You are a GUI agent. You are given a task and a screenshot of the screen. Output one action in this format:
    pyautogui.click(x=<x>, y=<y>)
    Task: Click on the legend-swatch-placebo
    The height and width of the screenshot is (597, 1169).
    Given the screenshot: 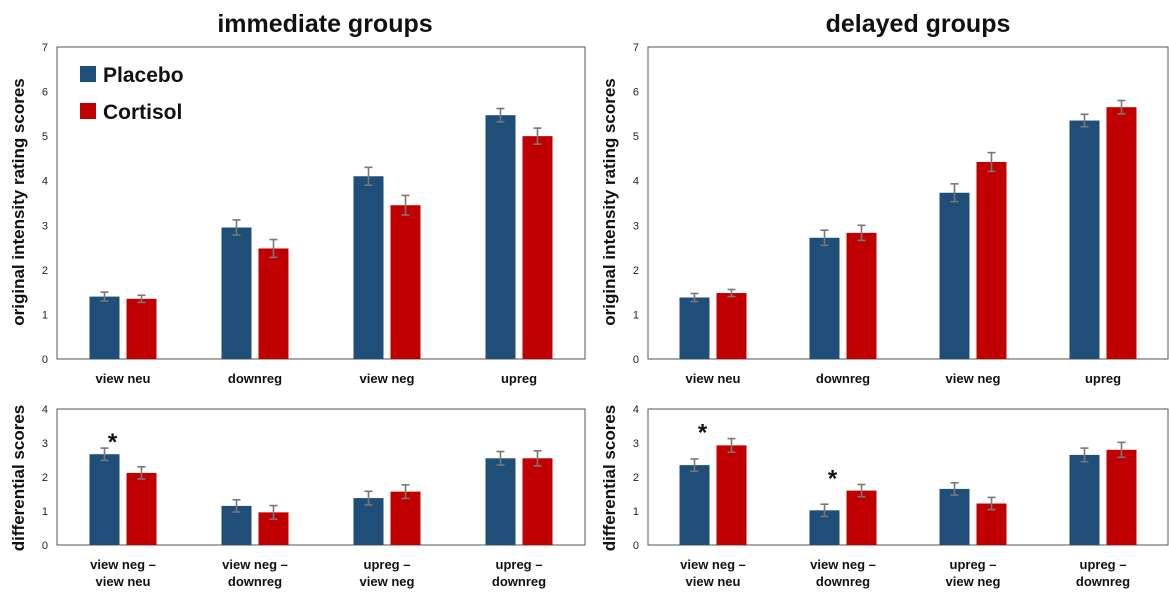 What is the action you would take?
    pyautogui.click(x=88, y=74)
    